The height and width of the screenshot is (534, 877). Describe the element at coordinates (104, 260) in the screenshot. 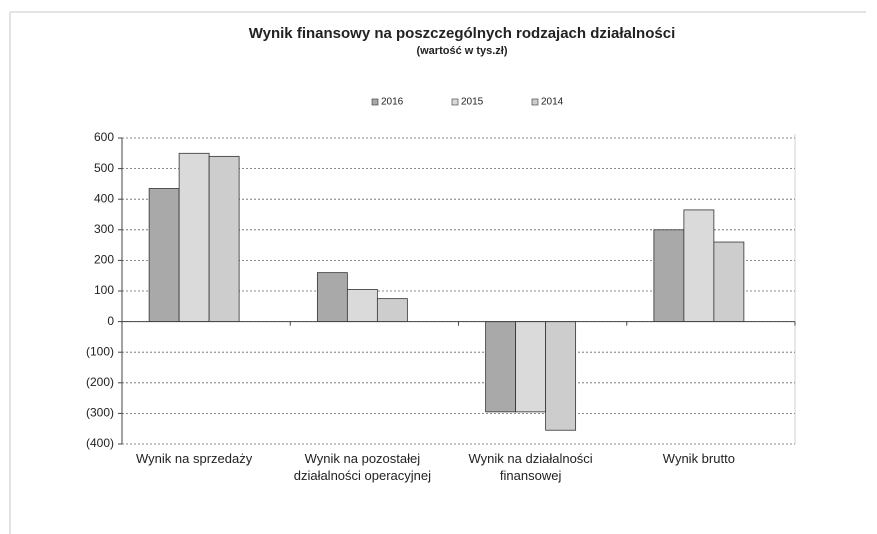

I see `y-tick-label: 200` at that location.